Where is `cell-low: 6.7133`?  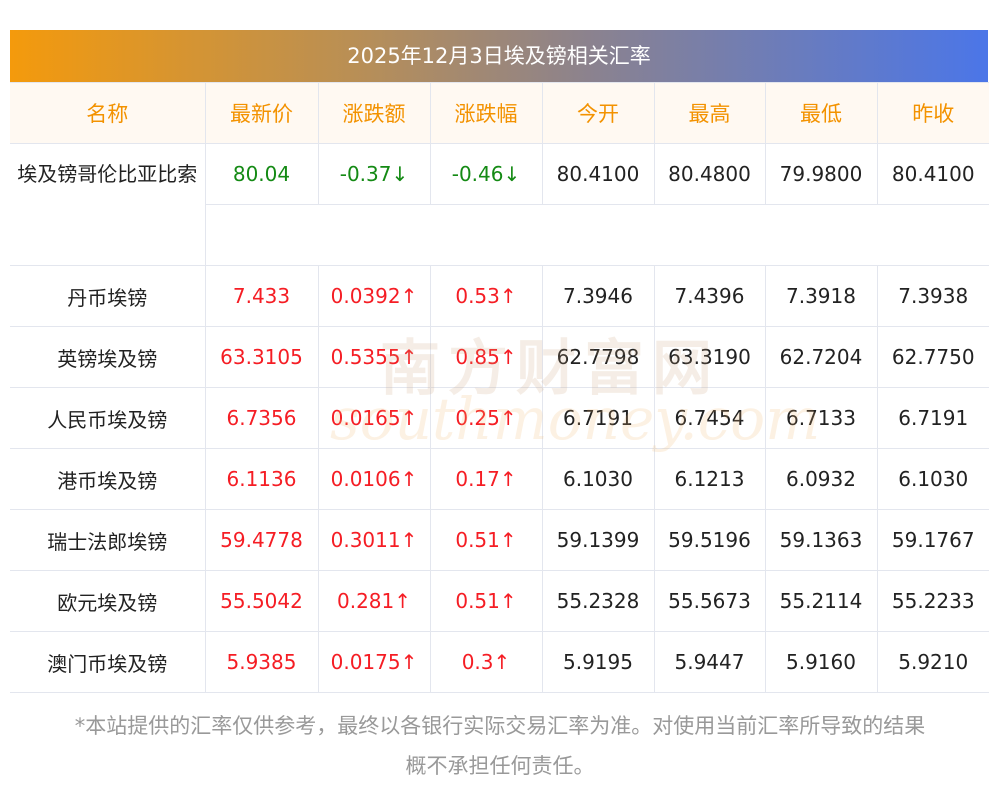
cell-low: 6.7133 is located at coordinates (821, 418).